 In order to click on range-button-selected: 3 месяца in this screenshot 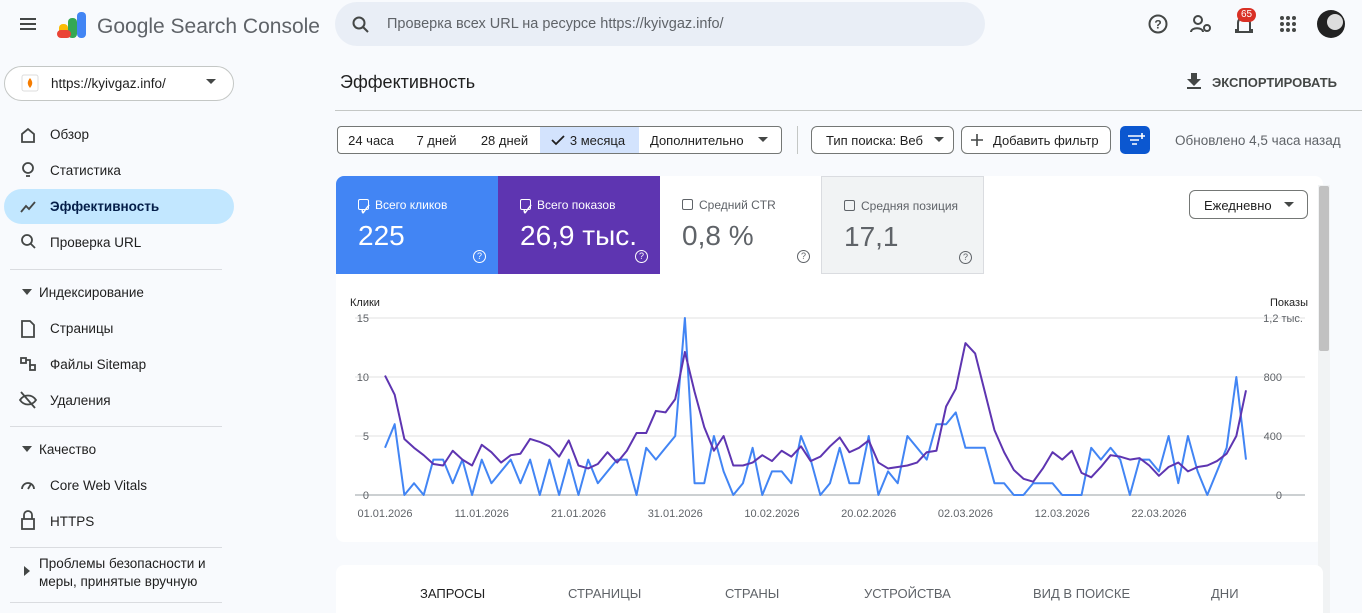, I will do `click(590, 140)`.